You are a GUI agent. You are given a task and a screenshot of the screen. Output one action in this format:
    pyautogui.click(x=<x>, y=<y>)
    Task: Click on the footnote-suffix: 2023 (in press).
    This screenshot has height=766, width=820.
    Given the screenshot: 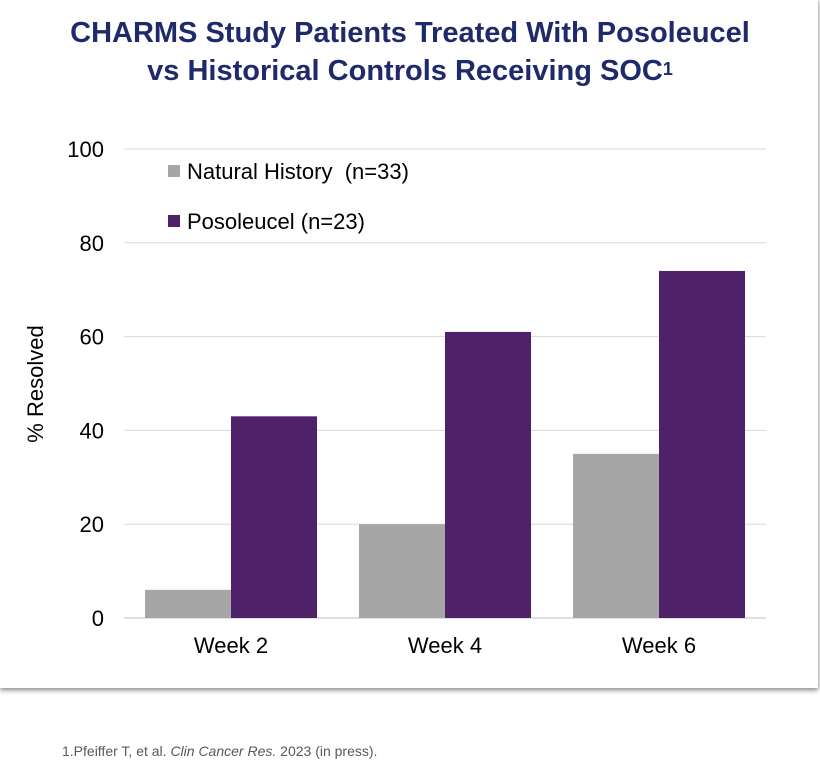 What is the action you would take?
    pyautogui.click(x=327, y=751)
    